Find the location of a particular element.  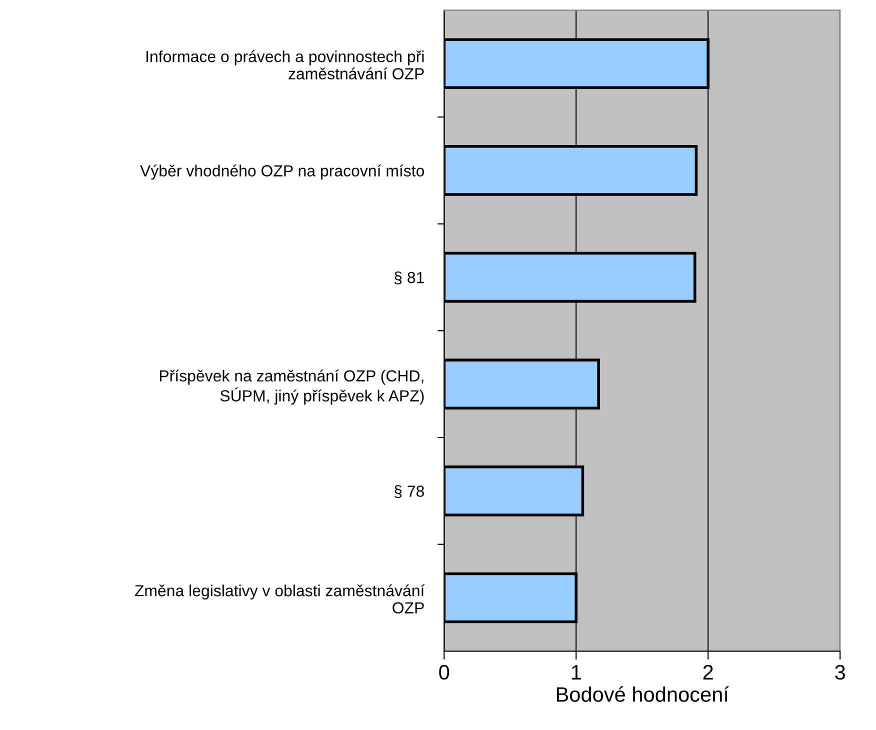

y-tick-label: § 81 is located at coordinates (409, 277).